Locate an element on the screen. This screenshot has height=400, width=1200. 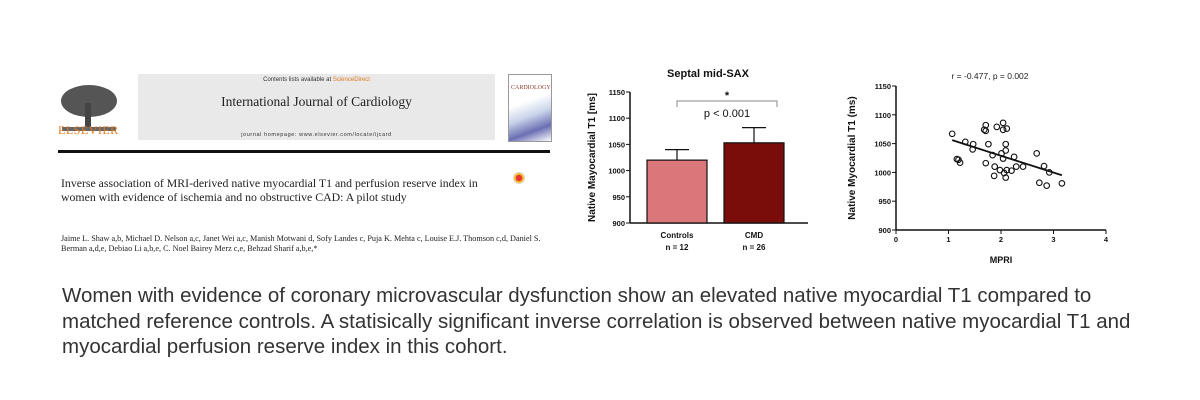
elsevier-tree-logo is located at coordinates (89, 108).